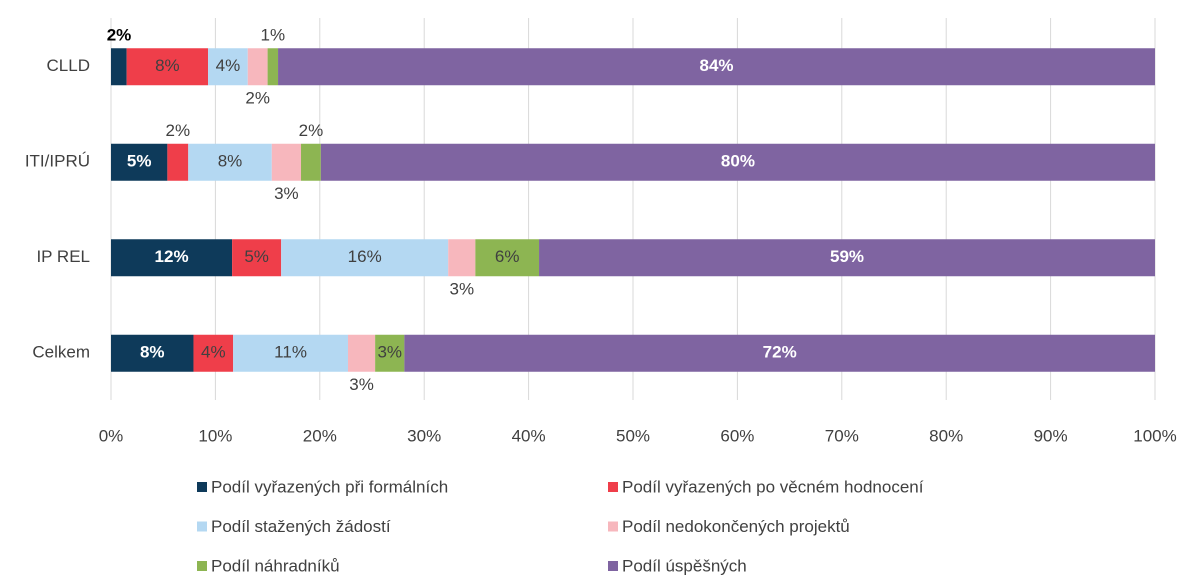 The height and width of the screenshot is (585, 1184). I want to click on legend-label: Podíl vyřazených po věcném hodnocení, so click(773, 486).